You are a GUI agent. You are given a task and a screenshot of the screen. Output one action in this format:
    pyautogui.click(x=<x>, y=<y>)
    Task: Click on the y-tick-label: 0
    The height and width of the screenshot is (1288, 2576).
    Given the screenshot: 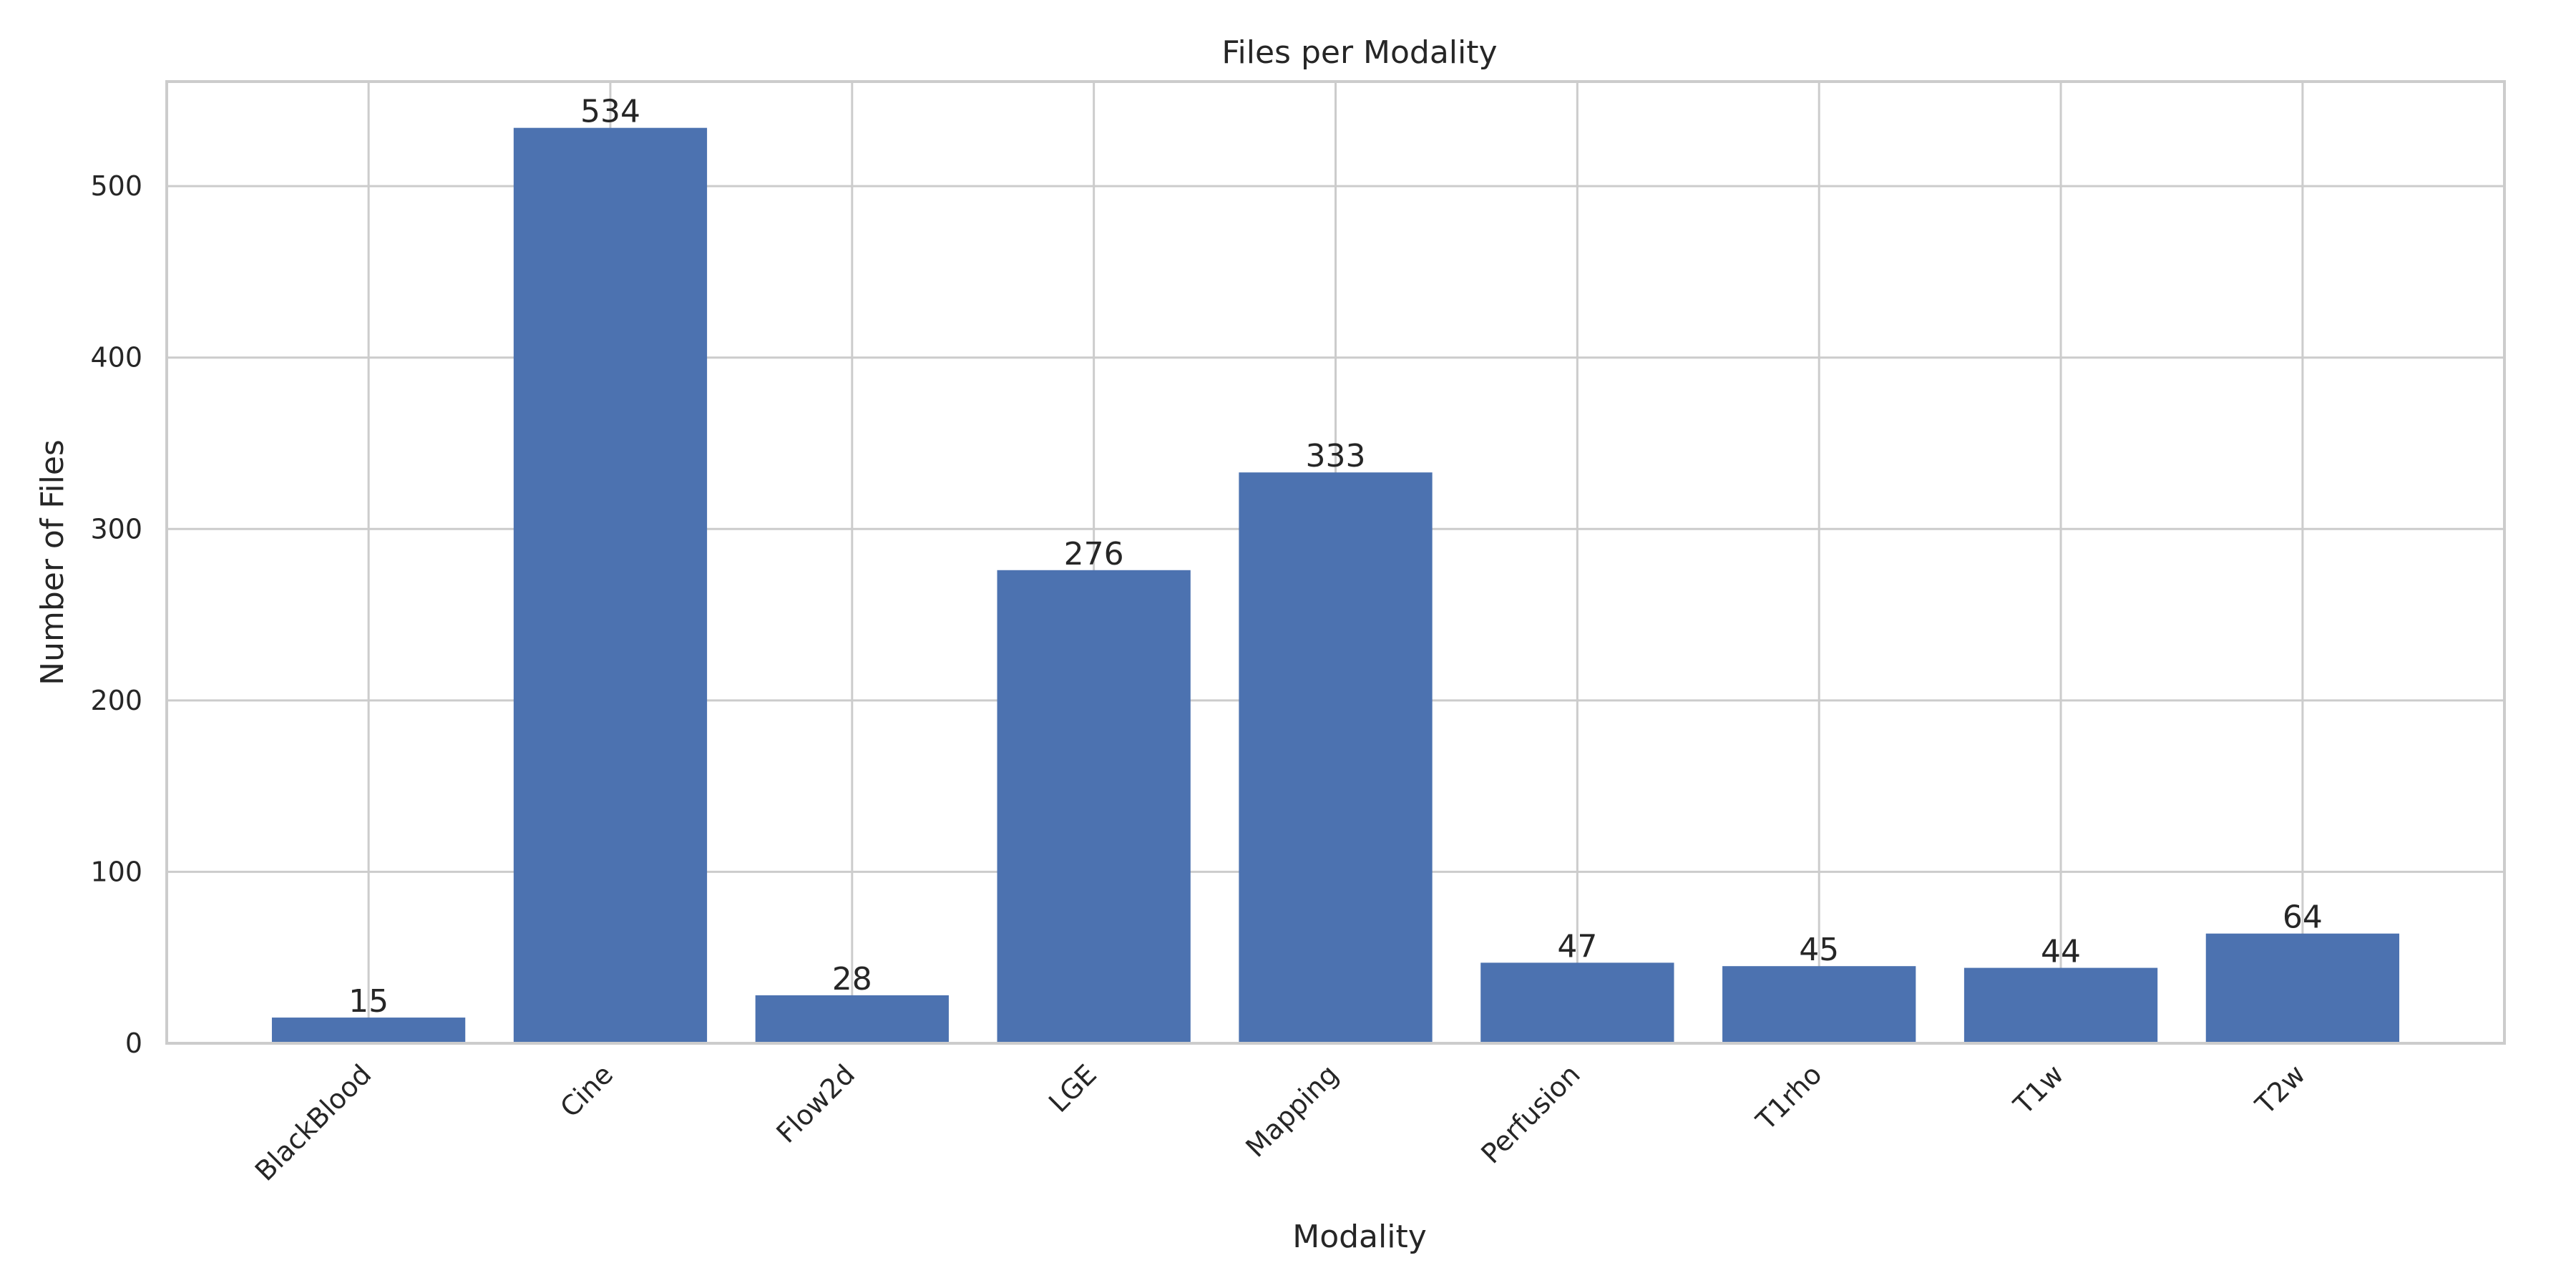 What is the action you would take?
    pyautogui.click(x=133, y=1043)
    